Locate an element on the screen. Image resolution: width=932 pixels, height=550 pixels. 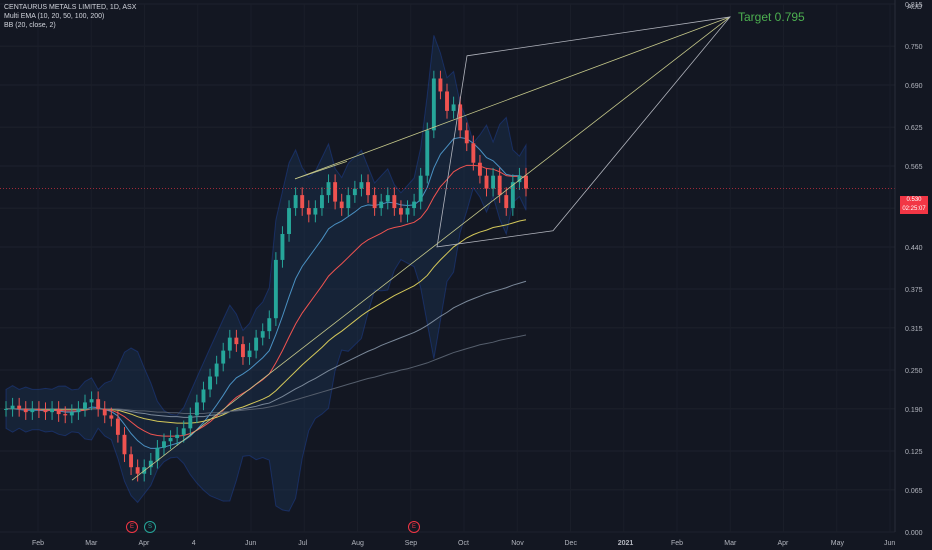
chart-title: CENTAURUS METALS LIMITED, 1D, ASX is located at coordinates (70, 7).